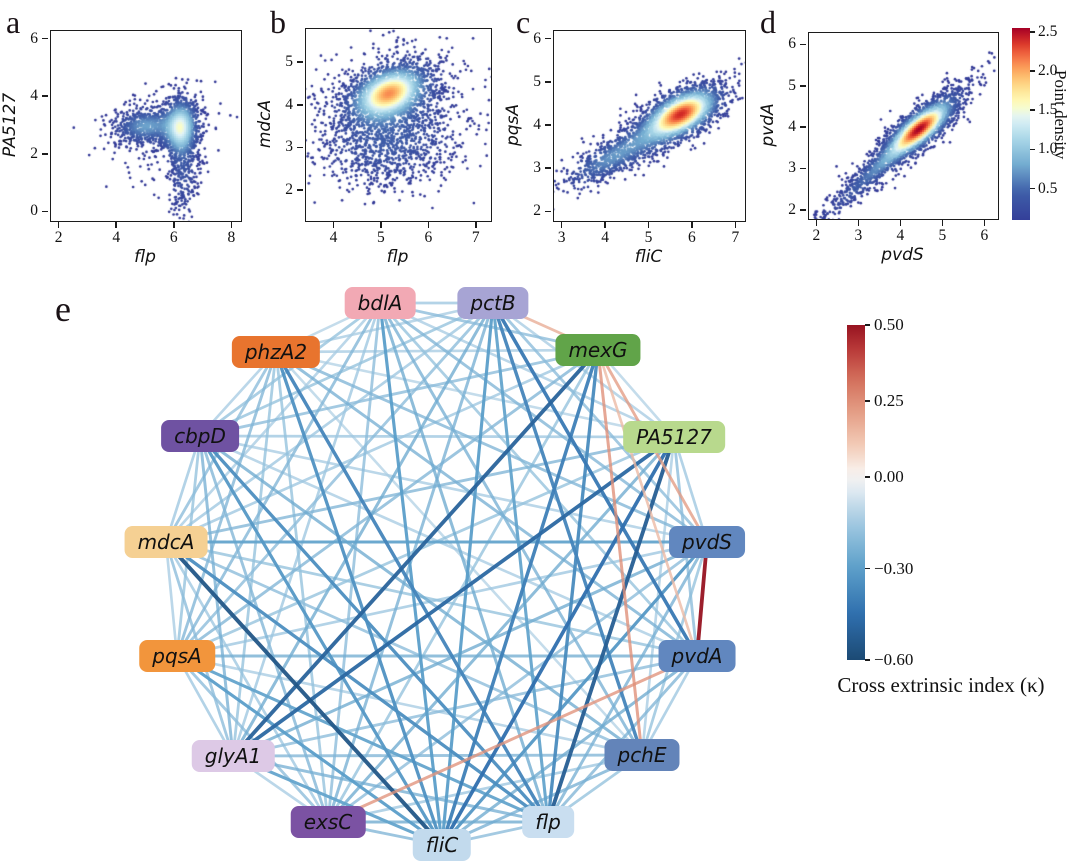 This screenshot has height=864, width=1080. I want to click on network-edge-pchE-exsC, so click(485, 788).